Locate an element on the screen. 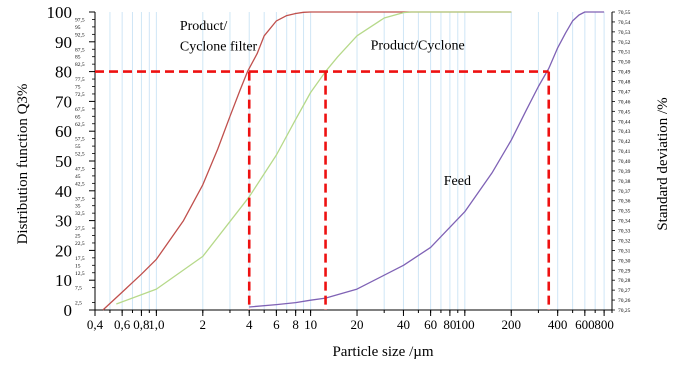 This screenshot has width=679, height=367. y-minor-tick-label: 47,5 is located at coordinates (80, 169).